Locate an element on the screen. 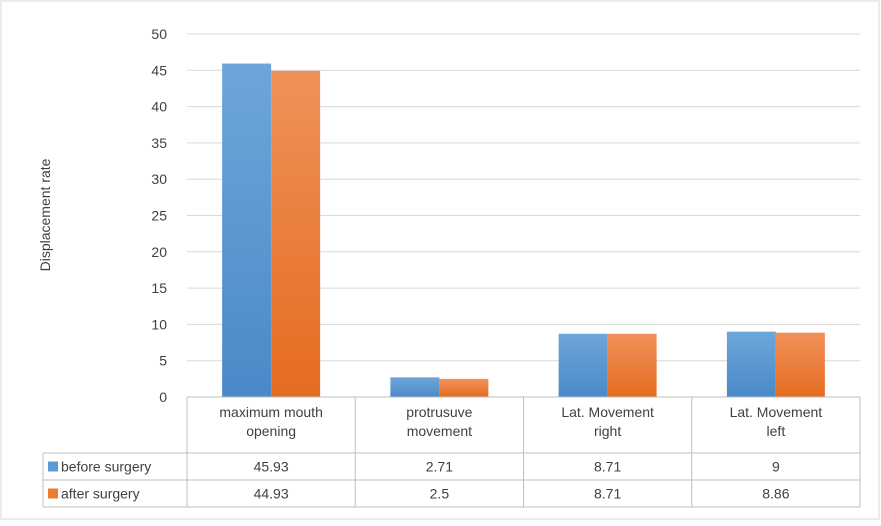  x-category-label: protrusuve movement is located at coordinates (439, 421).